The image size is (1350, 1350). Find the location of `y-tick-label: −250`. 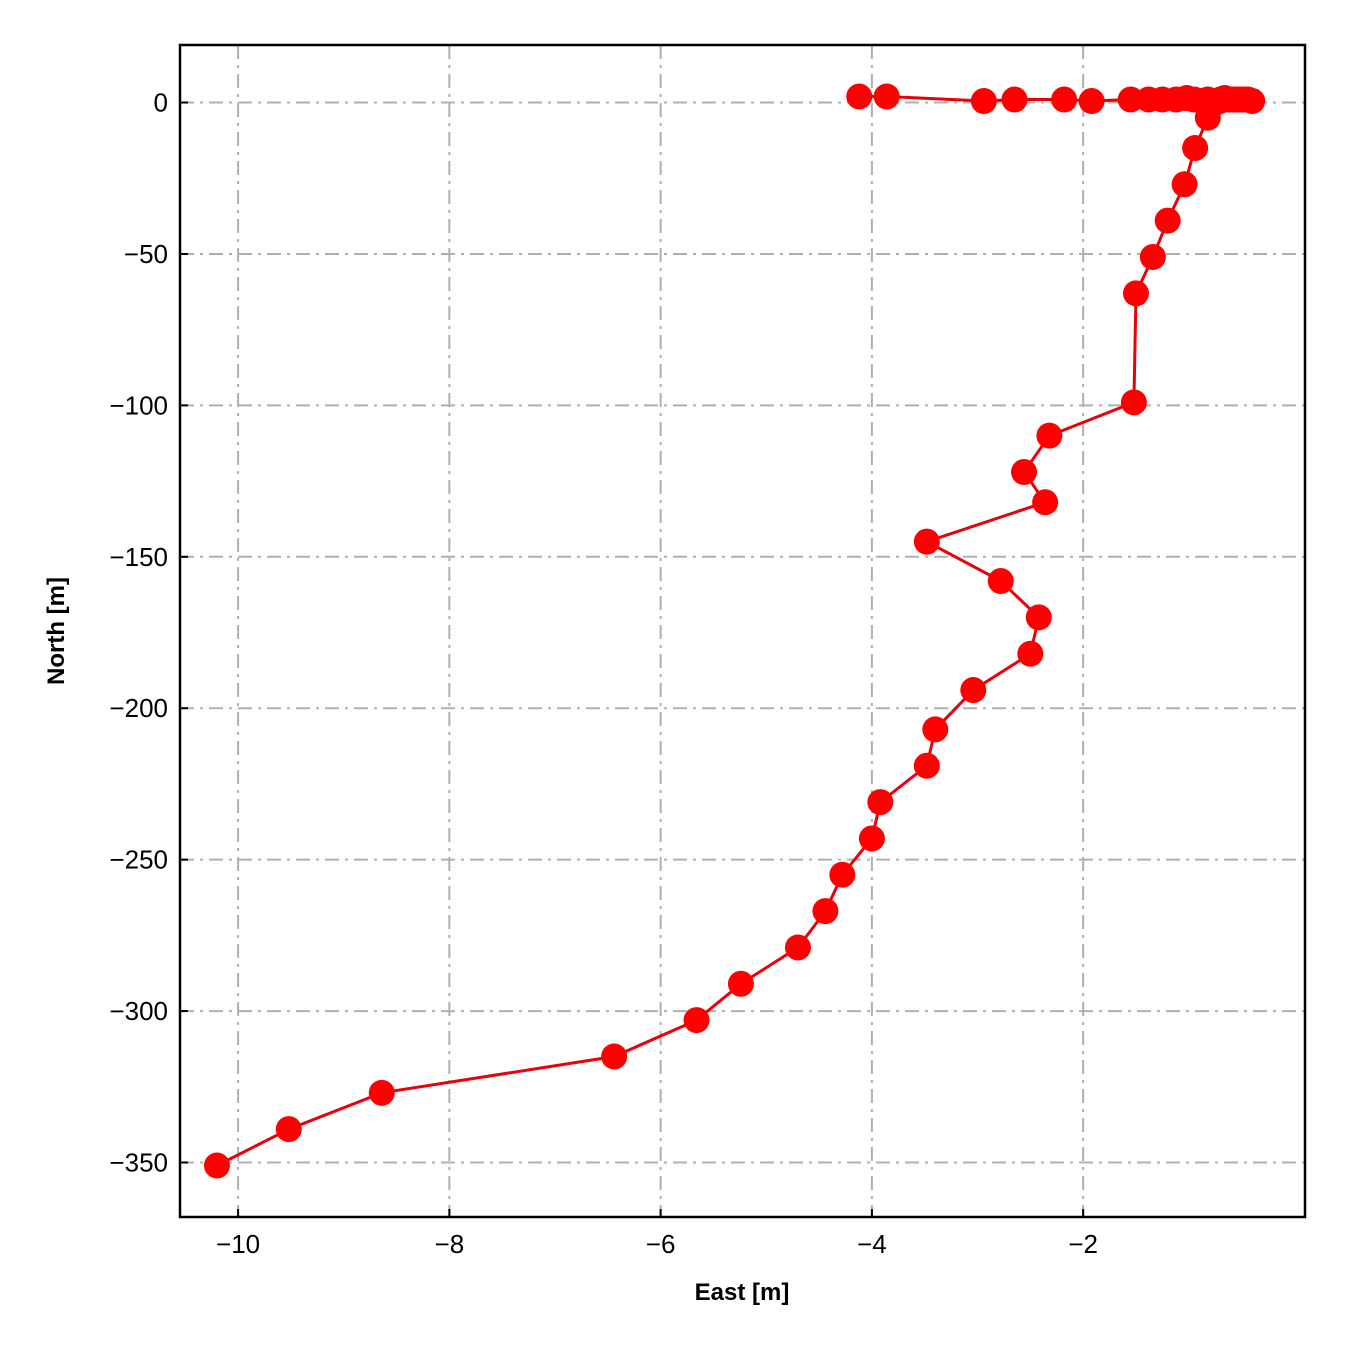

y-tick-label: −250 is located at coordinates (138, 860).